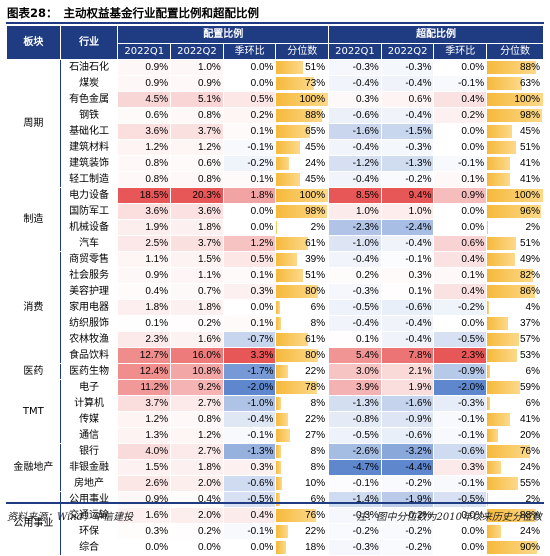 This screenshot has height=556, width=550. I want to click on percentile-cell: 55%, so click(515, 483).